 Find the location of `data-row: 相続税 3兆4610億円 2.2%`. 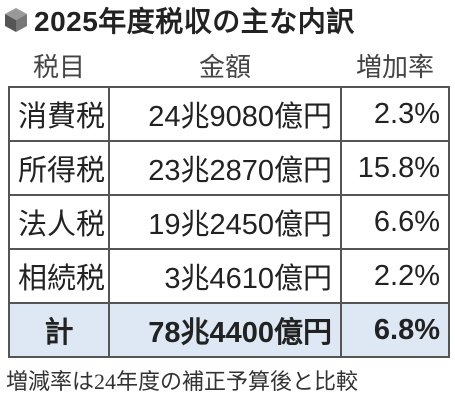

data-row: 相続税 3兆4610億円 2.2% is located at coordinates (229, 276).